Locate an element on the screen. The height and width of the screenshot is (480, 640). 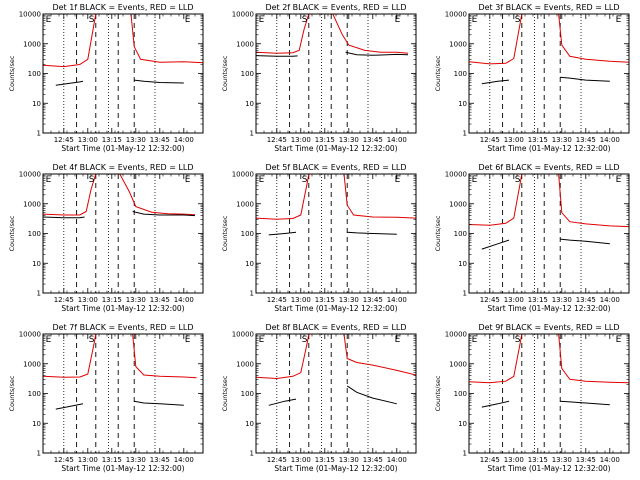
panel-title: Det 3f BLACK = Events, RED = LLD is located at coordinates (548, 7).